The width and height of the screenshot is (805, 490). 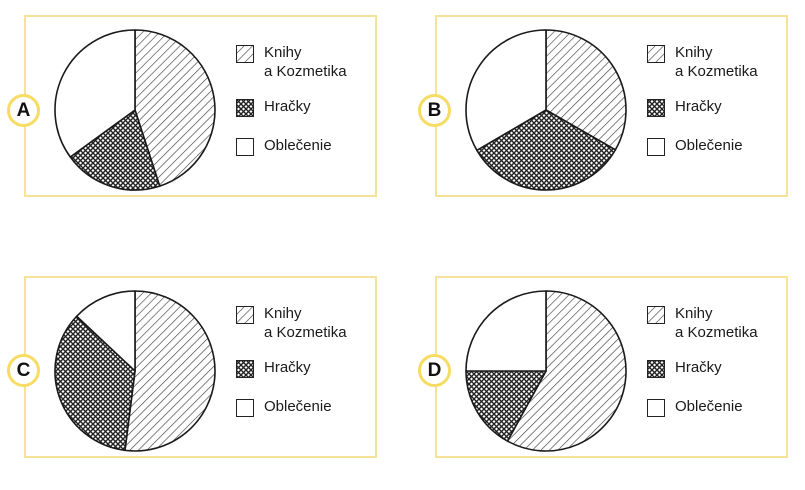 What do you see at coordinates (434, 110) in the screenshot?
I see `option-badge-b: B` at bounding box center [434, 110].